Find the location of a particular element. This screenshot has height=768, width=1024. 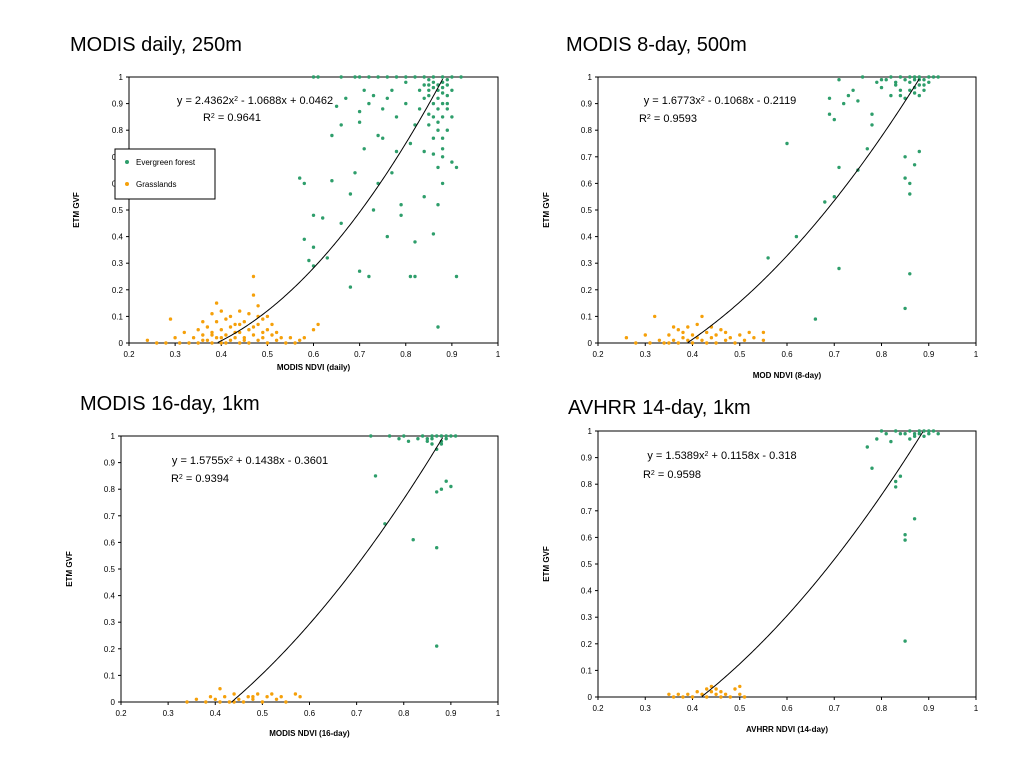

legend-label-evergreen: Evergreen forest is located at coordinates (166, 162).